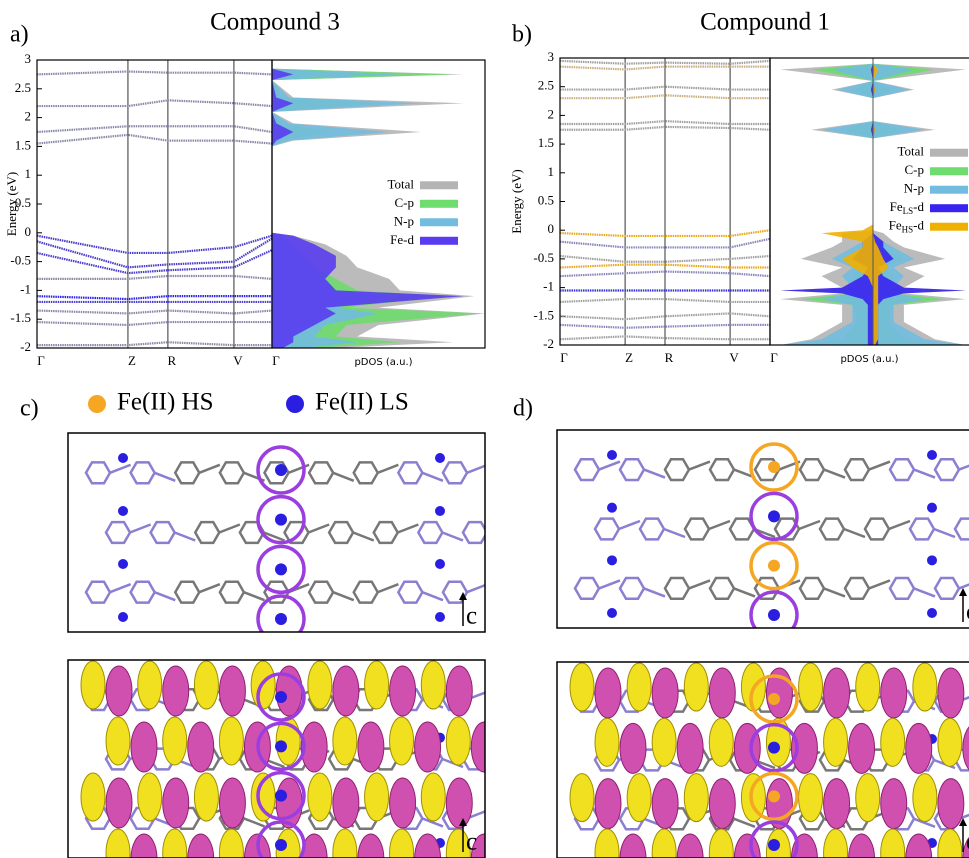 This screenshot has width=969, height=858. Describe the element at coordinates (400, 183) in the screenshot. I see `legend-label-part: Total` at that location.